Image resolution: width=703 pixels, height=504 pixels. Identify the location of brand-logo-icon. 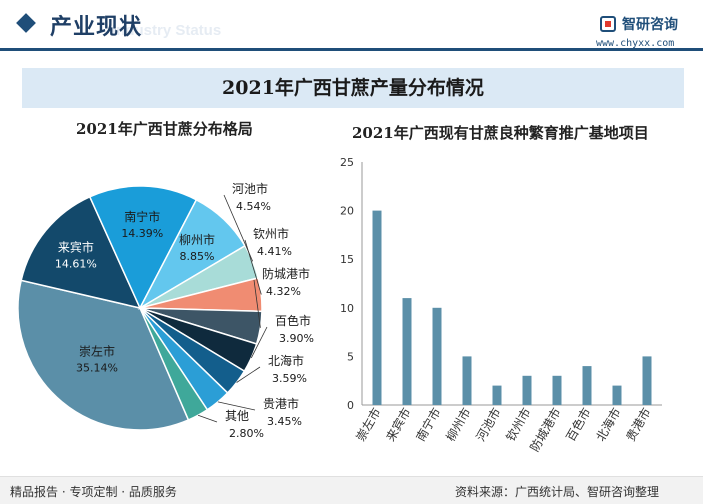
(608, 24).